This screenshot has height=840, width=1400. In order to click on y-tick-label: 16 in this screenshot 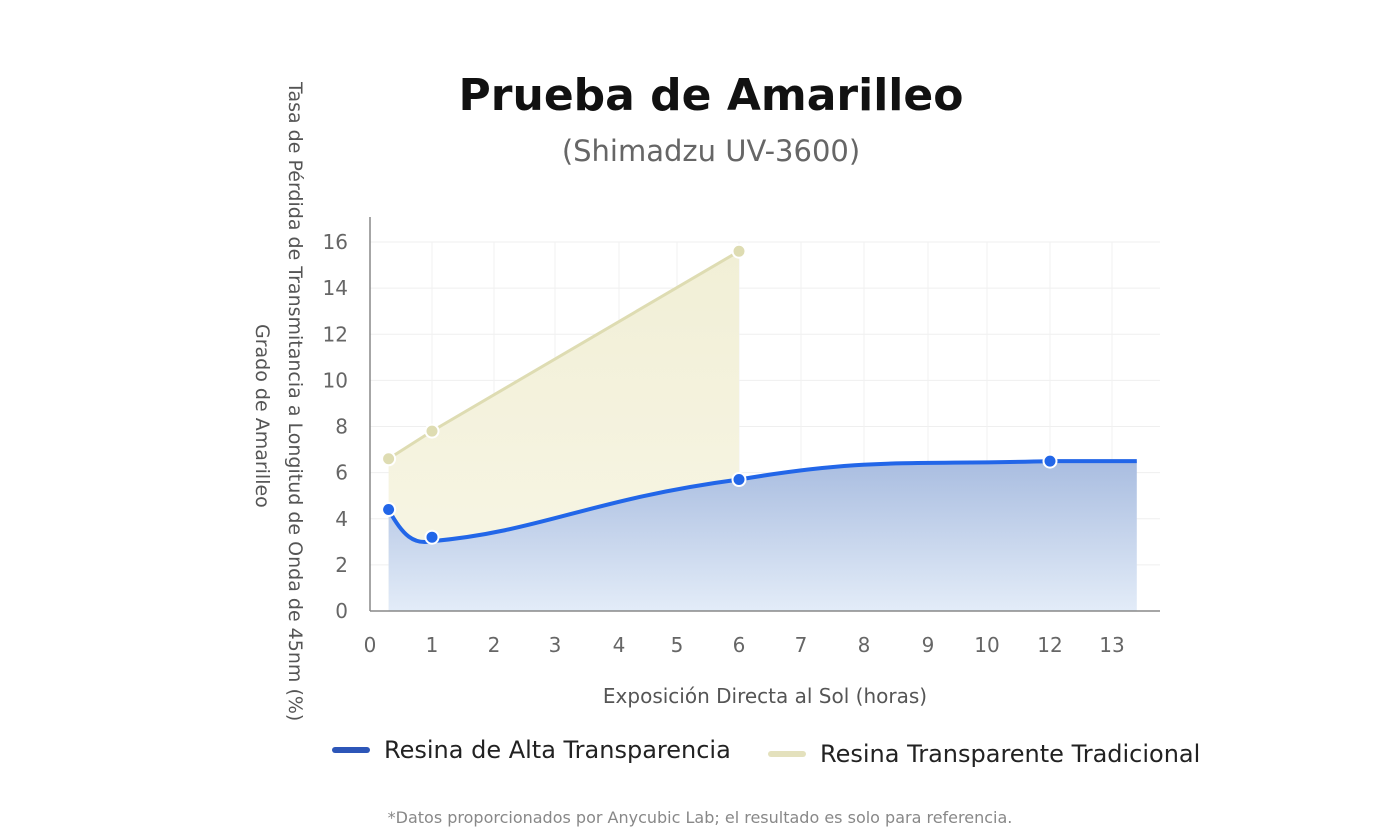, I will do `click(335, 242)`.